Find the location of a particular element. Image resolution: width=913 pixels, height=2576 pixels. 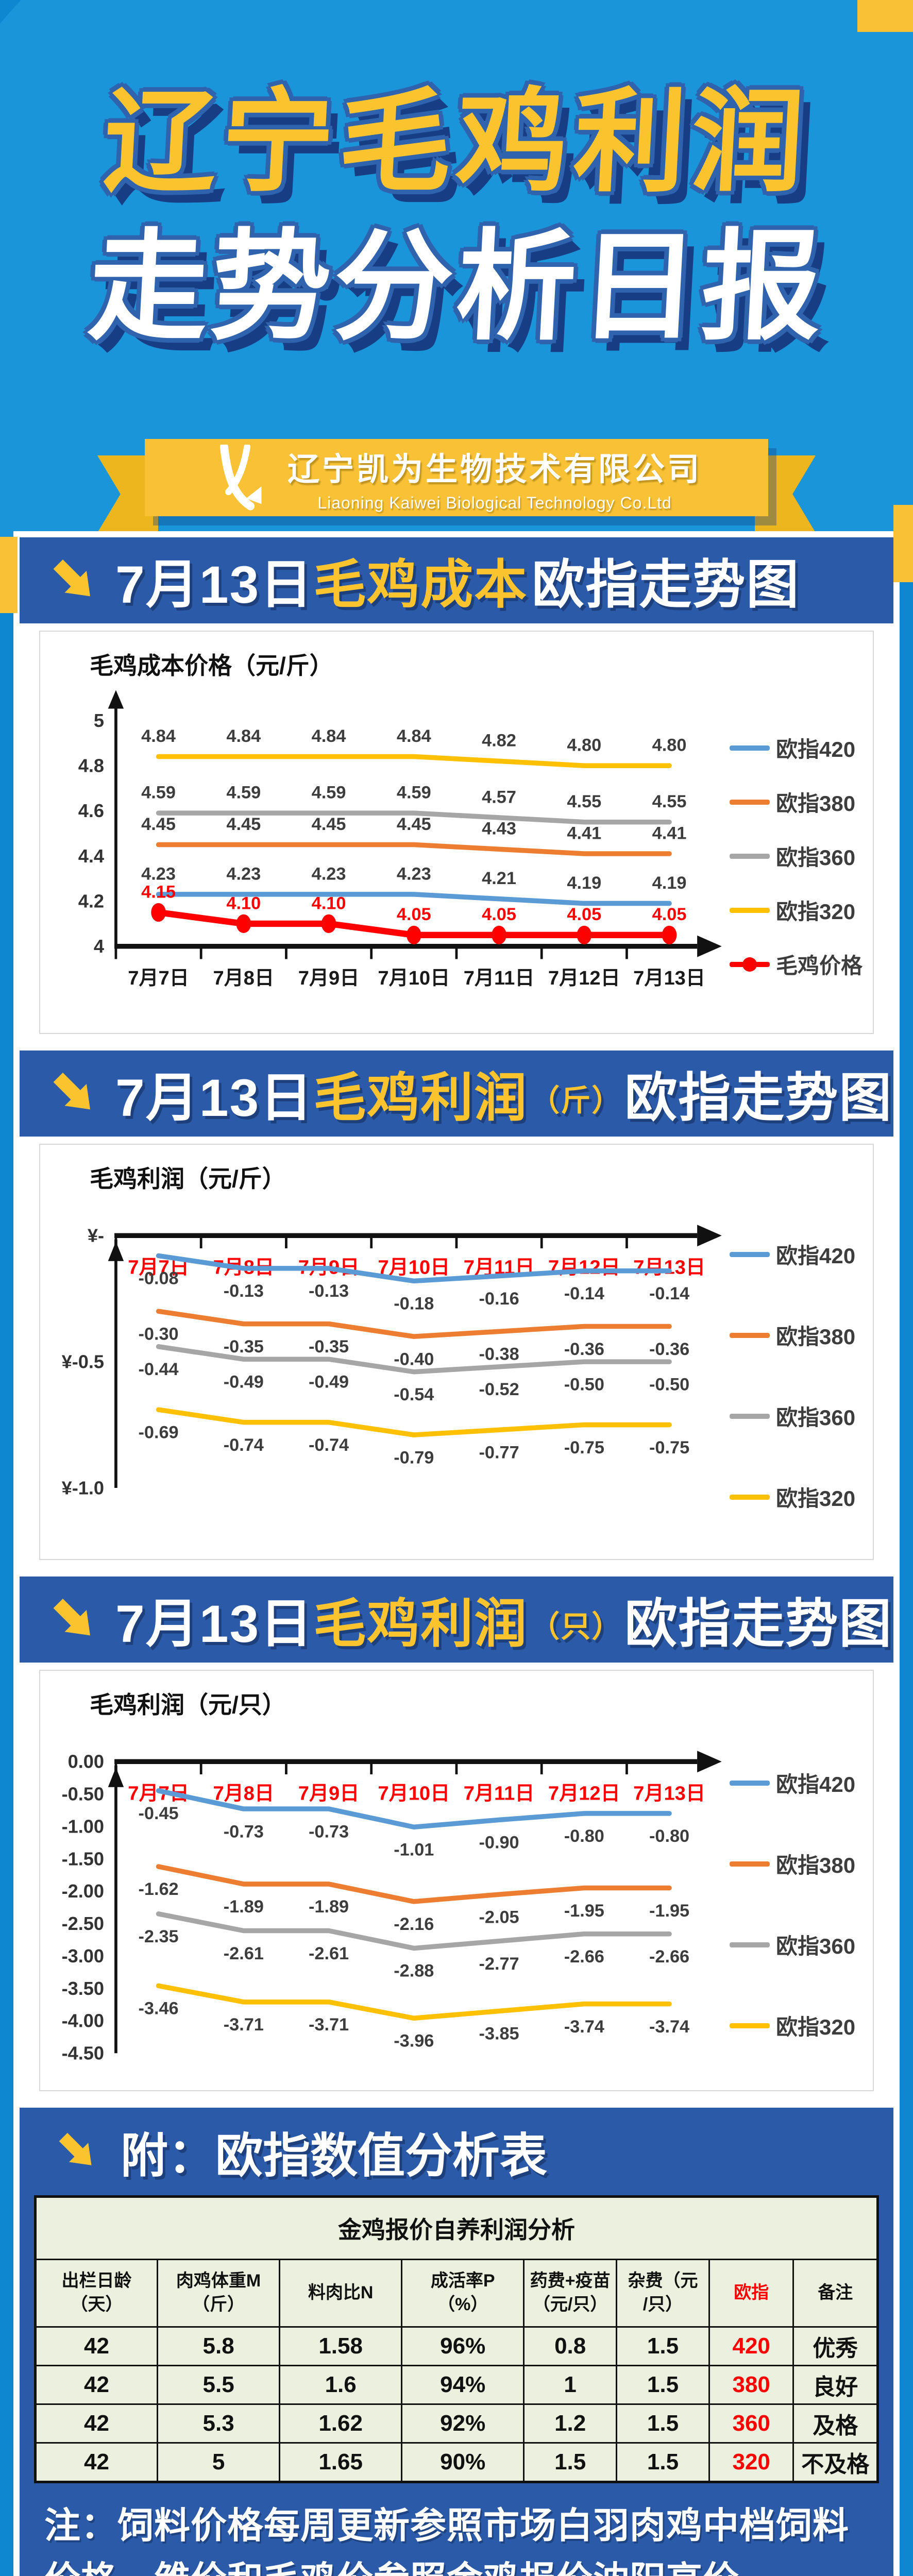

svg-text: -4.00 is located at coordinates (83, 2020).